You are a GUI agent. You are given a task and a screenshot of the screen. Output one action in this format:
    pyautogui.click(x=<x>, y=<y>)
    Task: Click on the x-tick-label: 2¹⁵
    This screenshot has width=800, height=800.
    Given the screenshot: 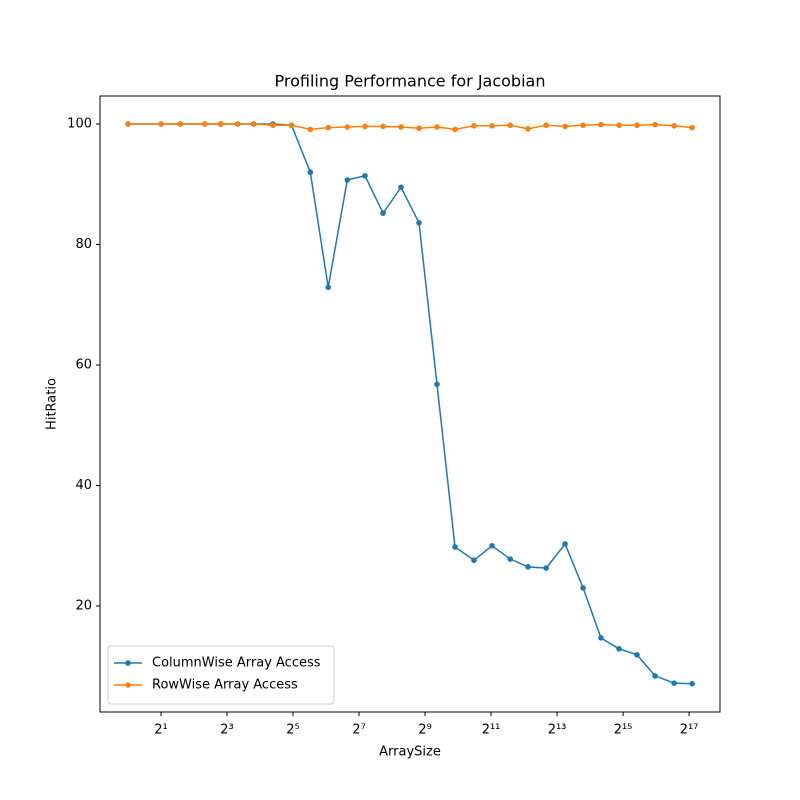 What is the action you would take?
    pyautogui.click(x=623, y=730)
    